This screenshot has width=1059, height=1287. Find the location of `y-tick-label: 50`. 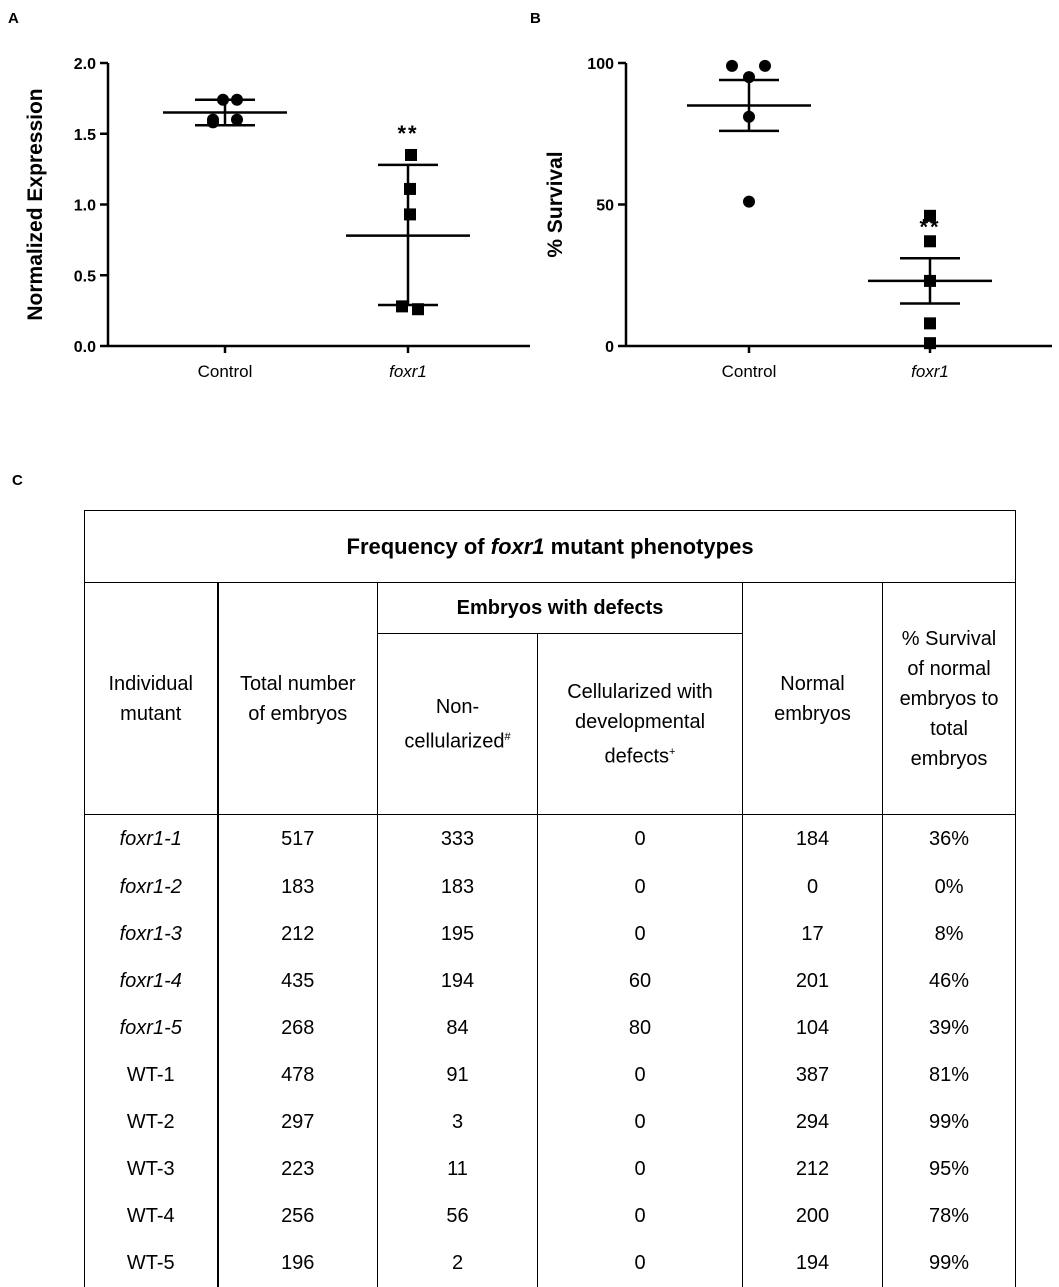

y-tick-label: 50 is located at coordinates (605, 206).